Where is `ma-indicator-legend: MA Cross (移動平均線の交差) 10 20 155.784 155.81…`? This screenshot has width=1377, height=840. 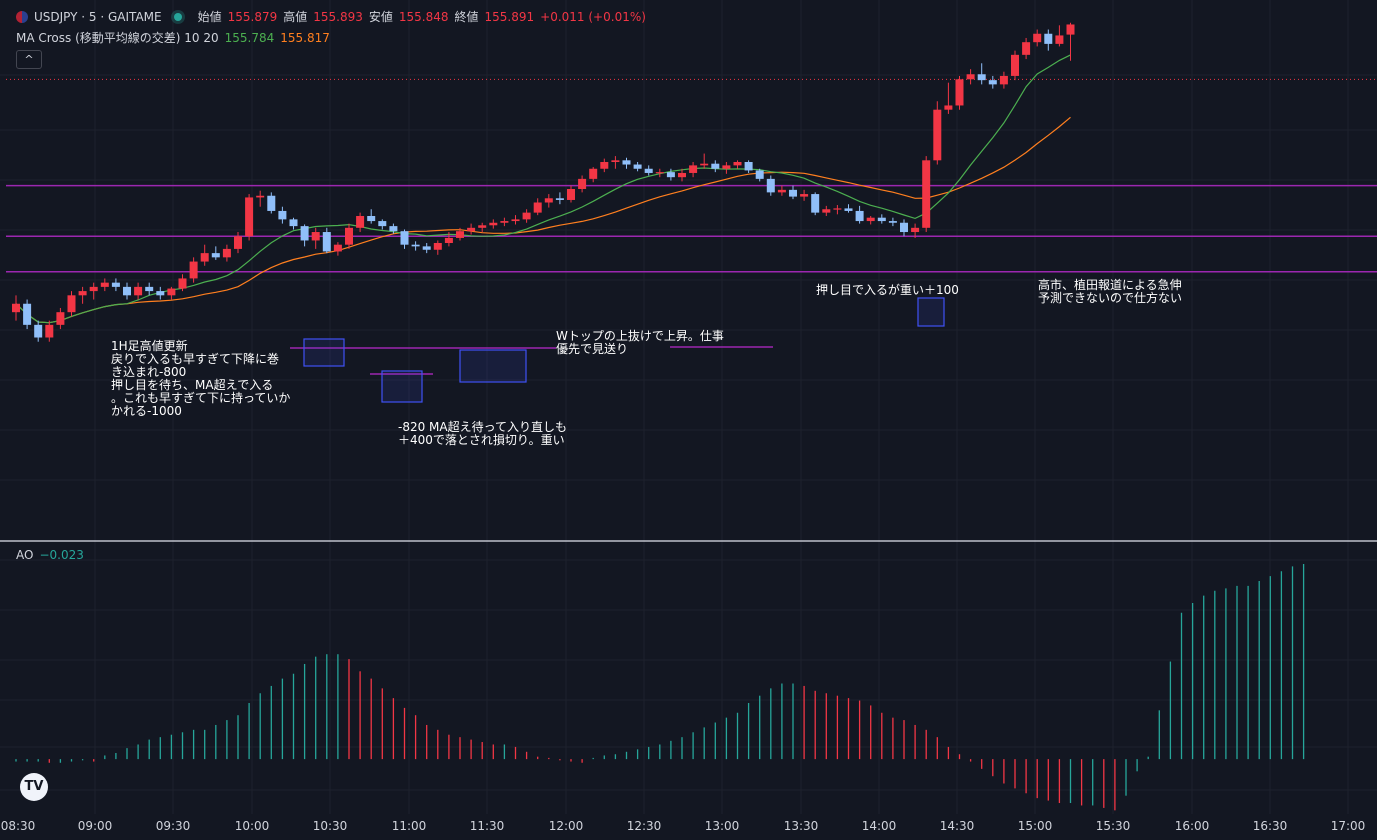 ma-indicator-legend: MA Cross (移動平均線の交差) 10 20 155.784 155.81… is located at coordinates (173, 37).